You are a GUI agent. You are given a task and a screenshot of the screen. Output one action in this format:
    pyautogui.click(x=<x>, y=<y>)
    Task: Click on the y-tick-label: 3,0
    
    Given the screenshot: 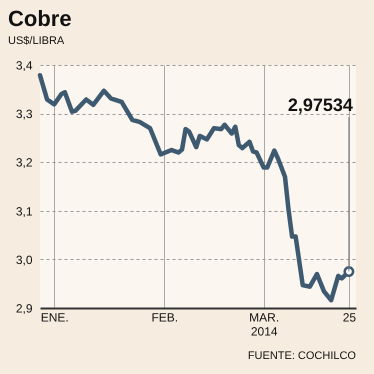 What is the action you would take?
    pyautogui.click(x=24, y=259)
    